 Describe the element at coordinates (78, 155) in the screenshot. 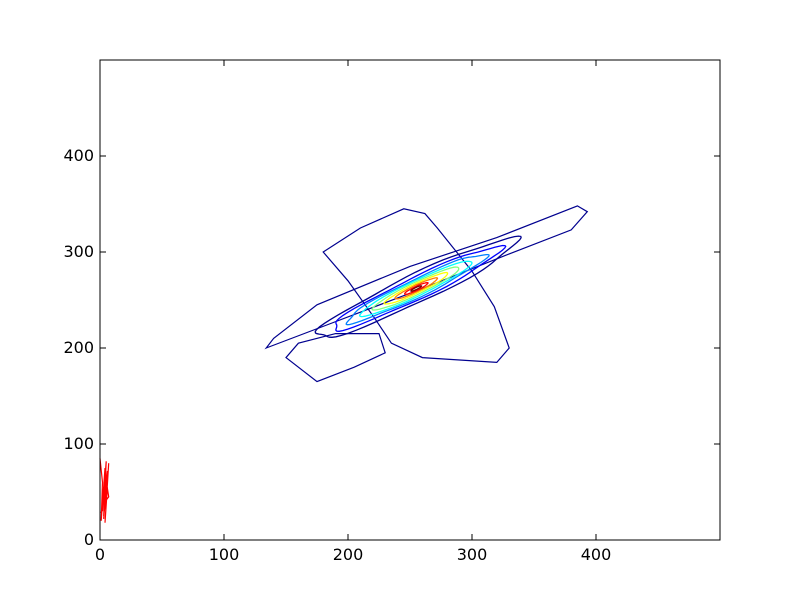

I see `y-tick-label: 400` at that location.